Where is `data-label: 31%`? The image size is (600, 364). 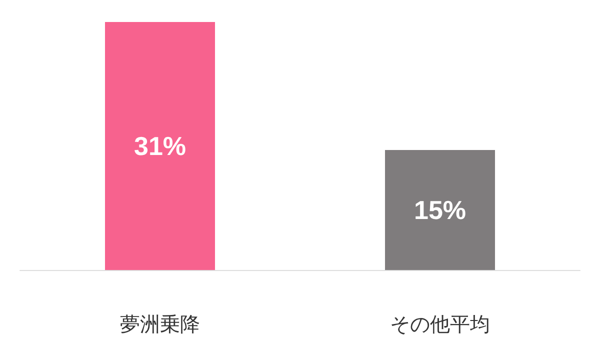
data-label: 31% is located at coordinates (160, 146).